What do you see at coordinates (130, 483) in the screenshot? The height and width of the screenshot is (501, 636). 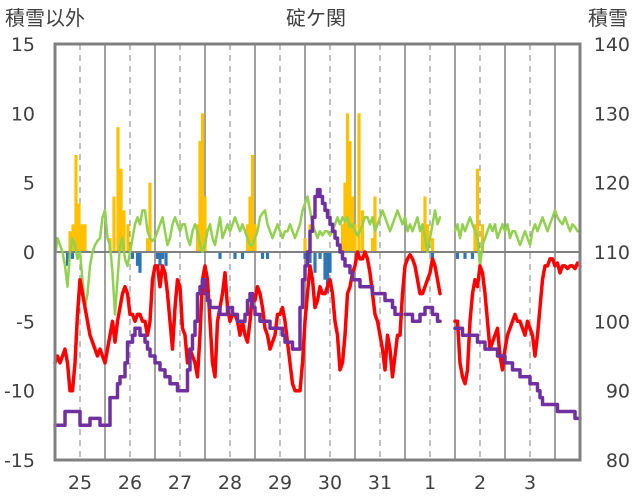 I see `x-tick-label: 26` at bounding box center [130, 483].